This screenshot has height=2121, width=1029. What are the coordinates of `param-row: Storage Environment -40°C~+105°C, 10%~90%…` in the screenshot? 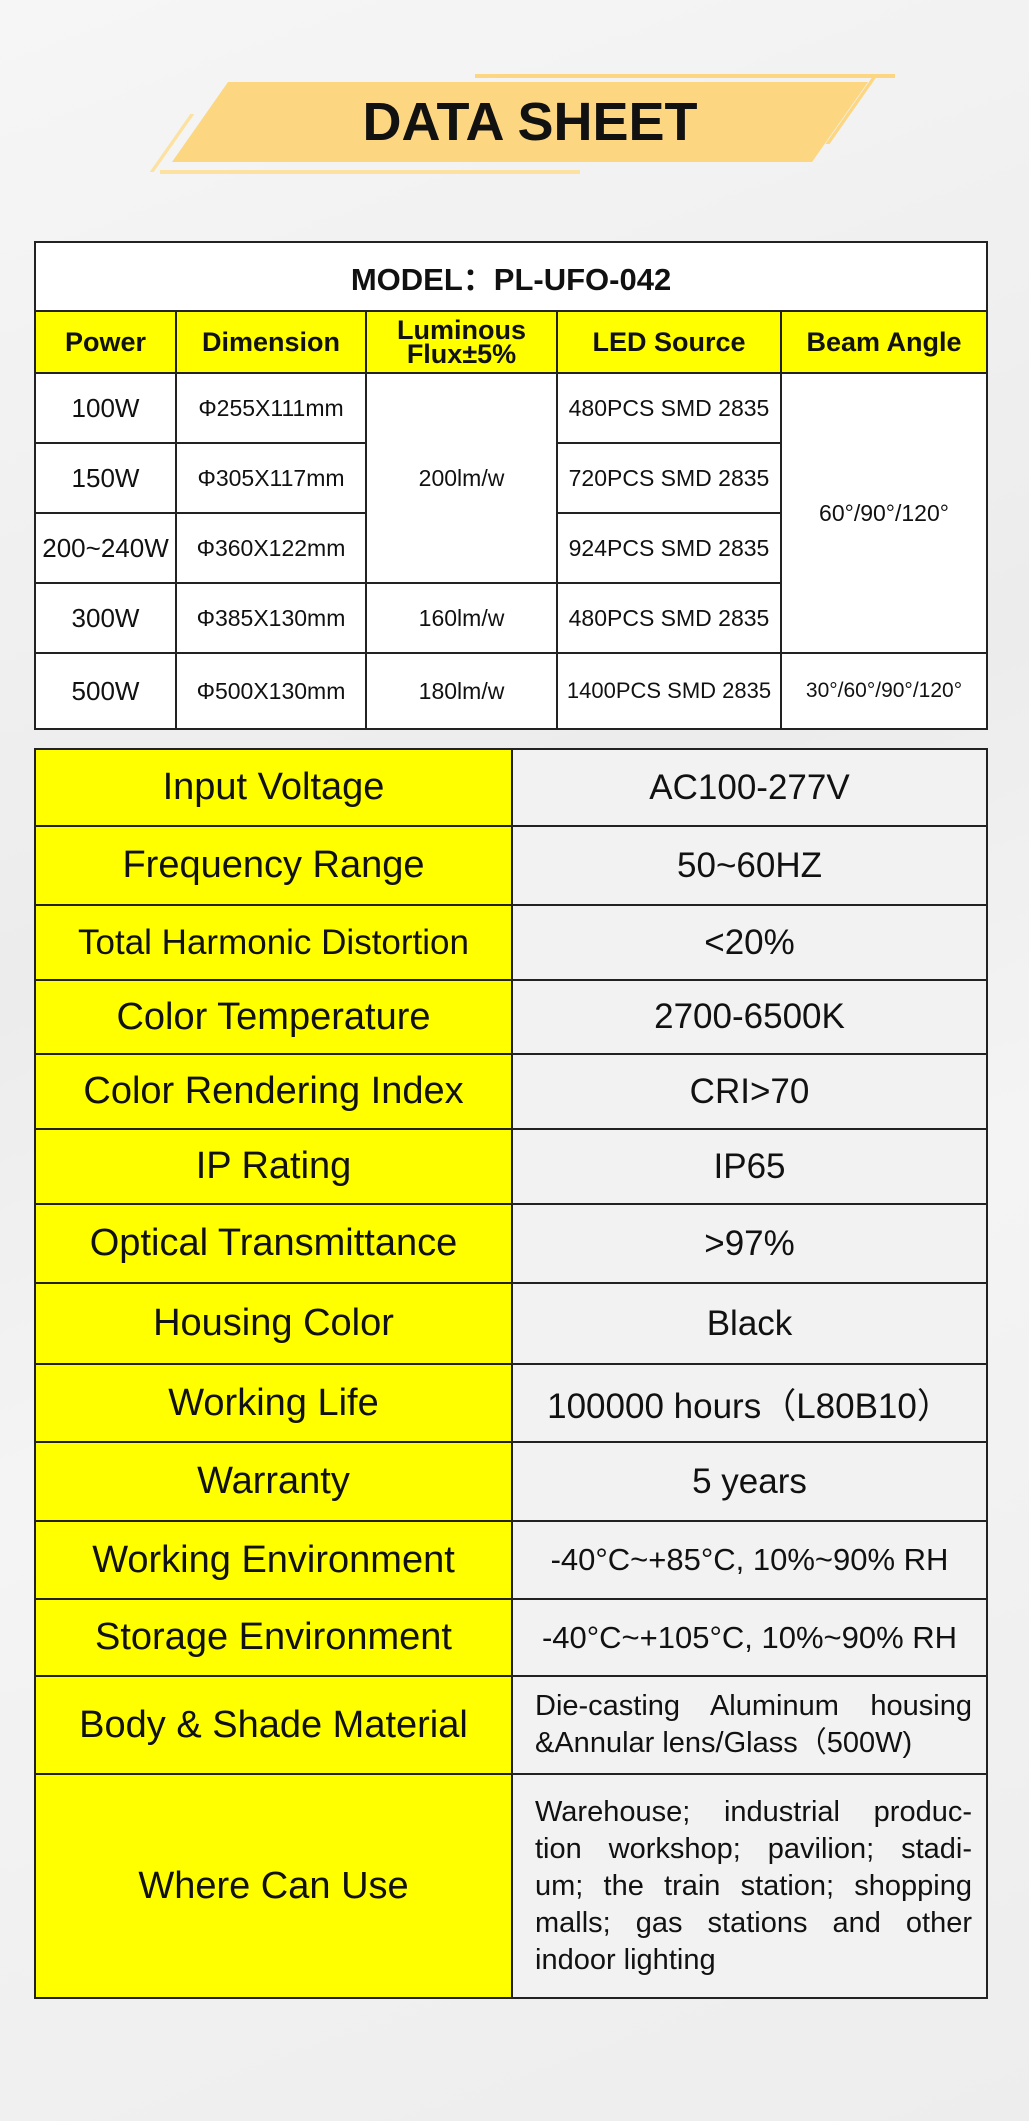 It's located at (511, 1637).